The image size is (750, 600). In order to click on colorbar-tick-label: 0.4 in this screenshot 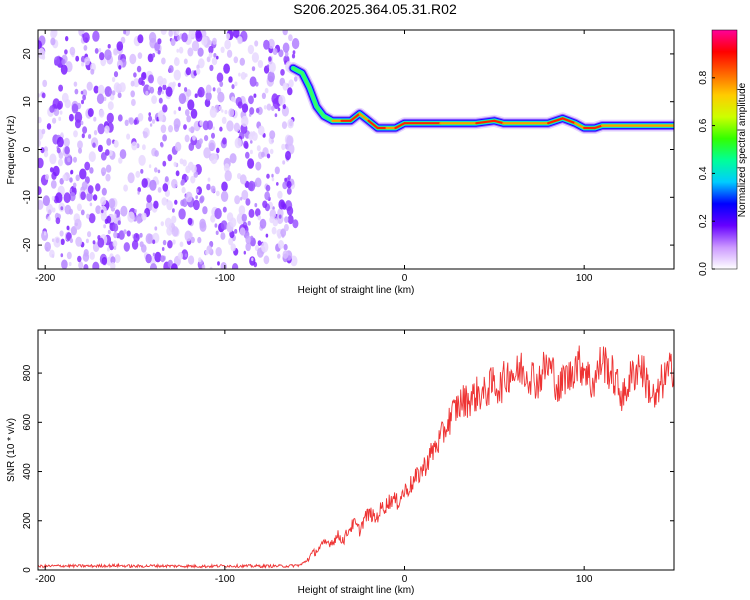, I will do `click(703, 173)`.